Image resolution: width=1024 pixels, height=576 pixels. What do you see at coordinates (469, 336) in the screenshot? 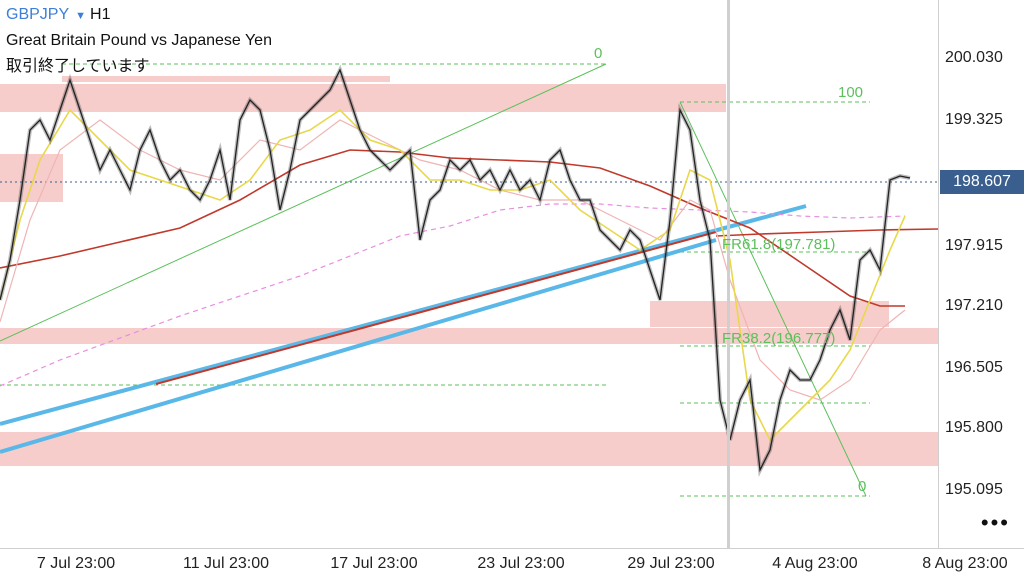
I see `zone-mid` at bounding box center [469, 336].